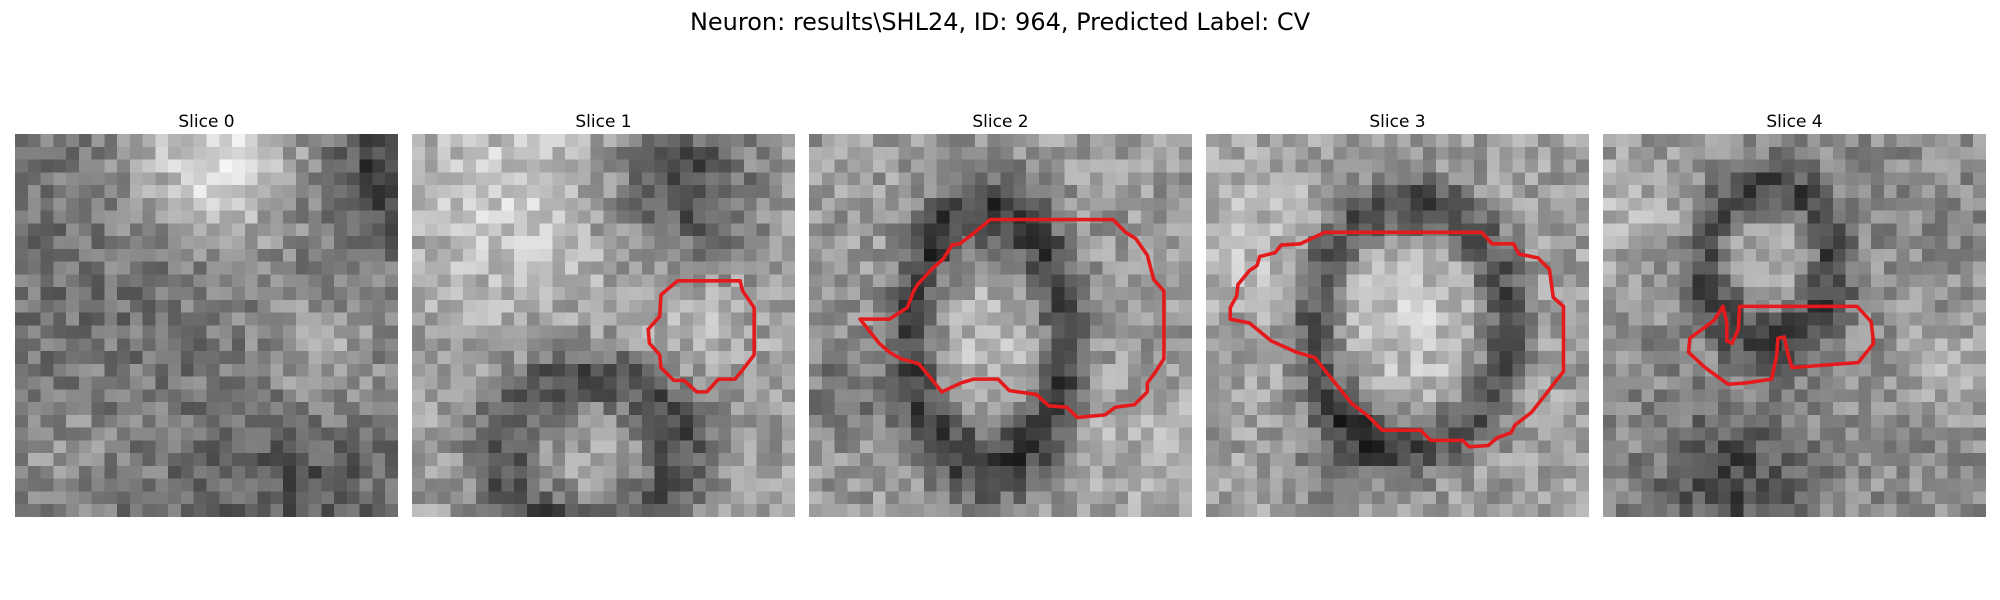  I want to click on slice-panel-4: Slice 4, so click(1794, 313).